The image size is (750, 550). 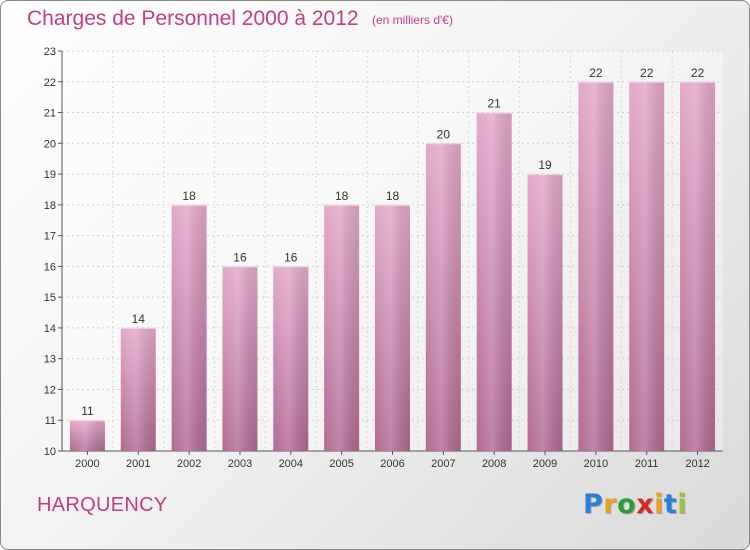 I want to click on x-tick-label: 2004, so click(x=291, y=464).